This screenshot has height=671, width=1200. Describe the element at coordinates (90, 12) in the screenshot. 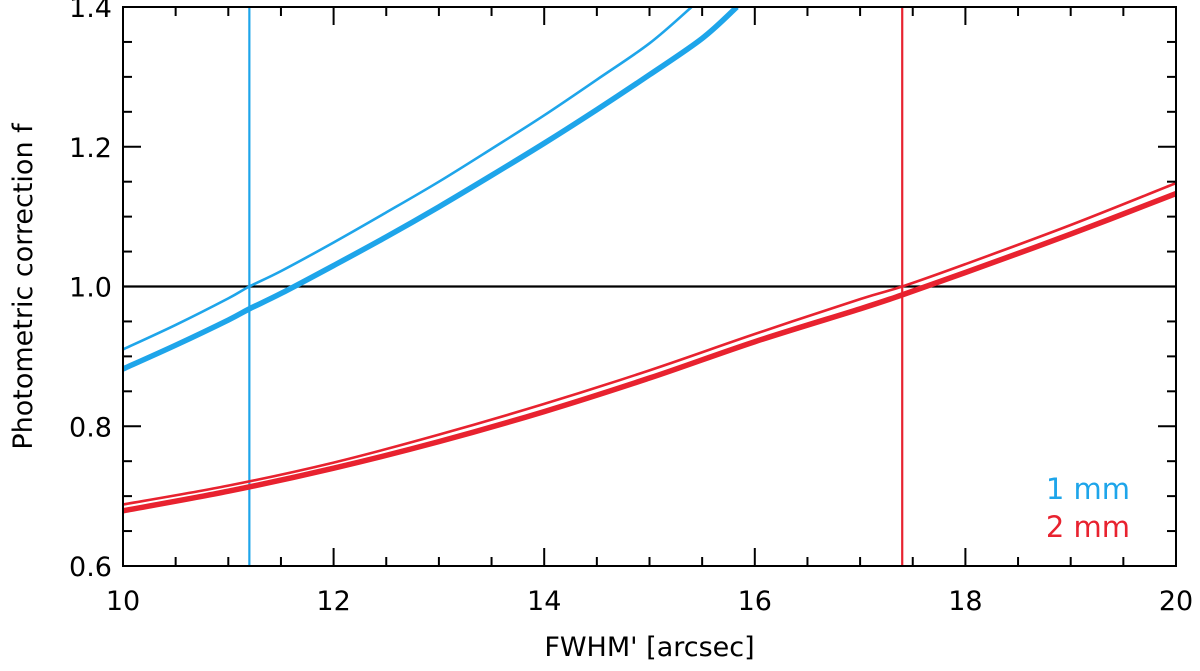

I see `y-tick-label: 1.4` at that location.